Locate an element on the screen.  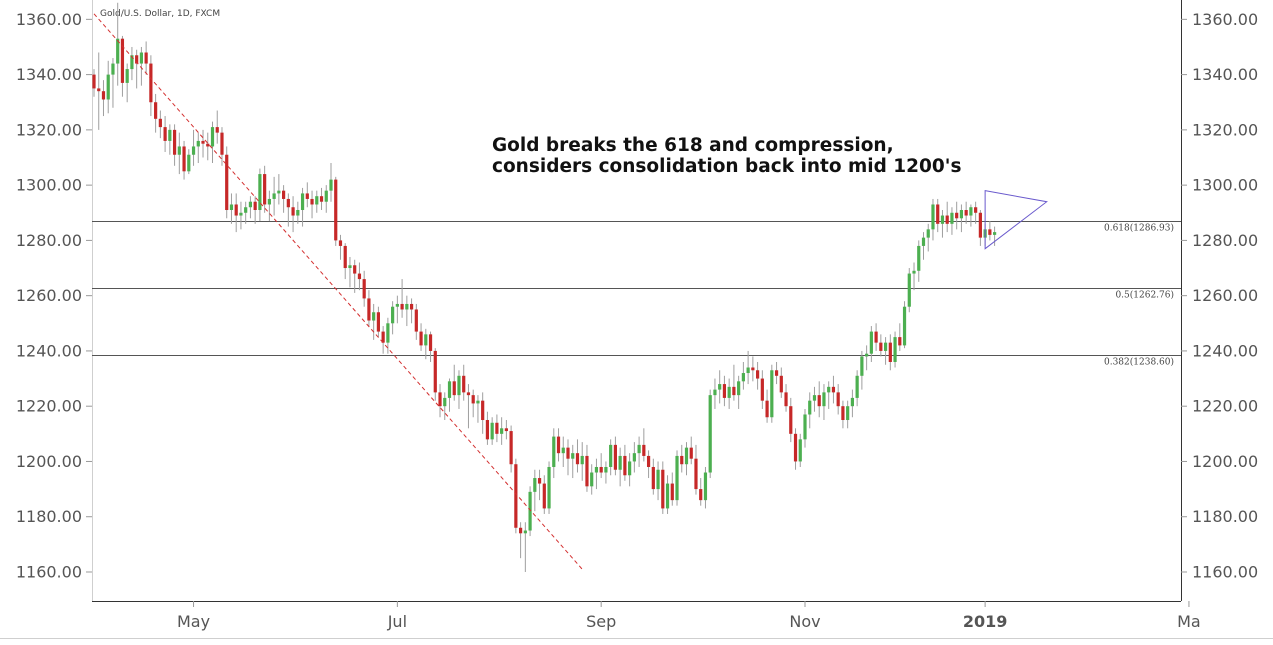
y-tick-label-right: 1280.00 is located at coordinates (1225, 240).